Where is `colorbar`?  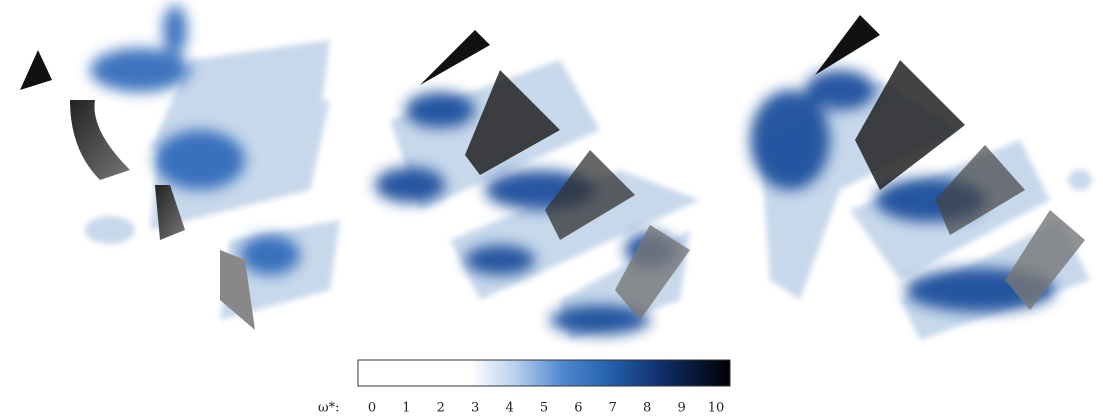
colorbar is located at coordinates (544, 373).